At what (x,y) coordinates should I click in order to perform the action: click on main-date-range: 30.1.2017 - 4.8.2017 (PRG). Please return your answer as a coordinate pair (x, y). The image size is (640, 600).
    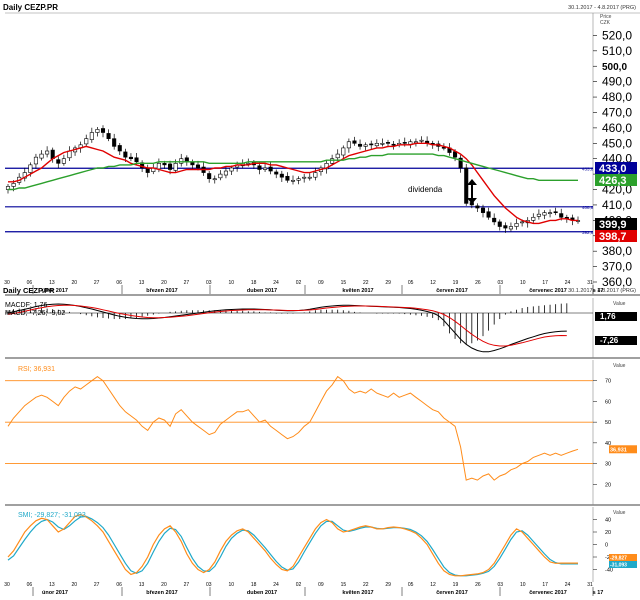
    Looking at the image, I should click on (602, 8).